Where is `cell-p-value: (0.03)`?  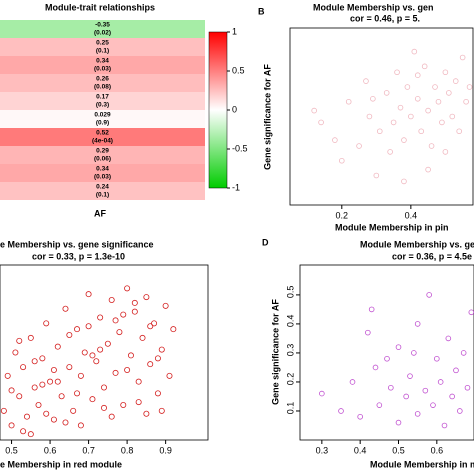
cell-p-value: (0.03) is located at coordinates (102, 177).